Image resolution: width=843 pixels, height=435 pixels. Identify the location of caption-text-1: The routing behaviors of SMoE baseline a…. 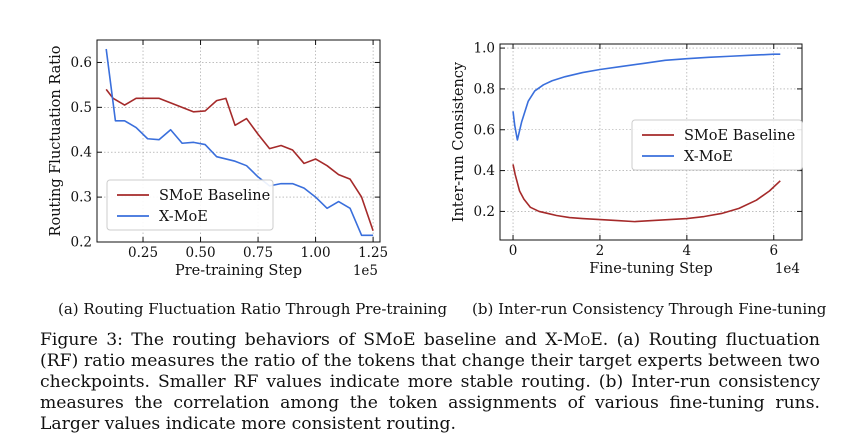
(347, 340).